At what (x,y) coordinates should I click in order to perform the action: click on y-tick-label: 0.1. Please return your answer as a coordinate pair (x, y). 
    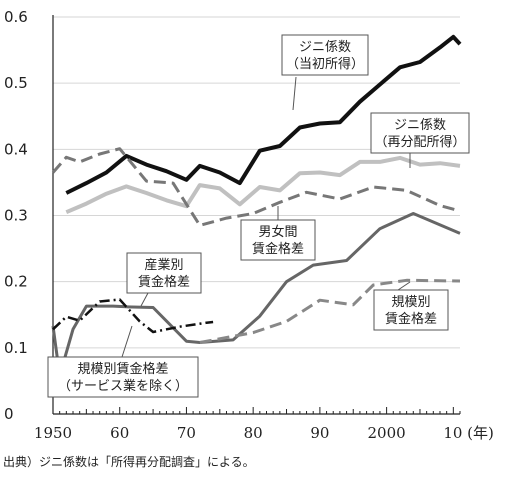
    Looking at the image, I should click on (16, 348).